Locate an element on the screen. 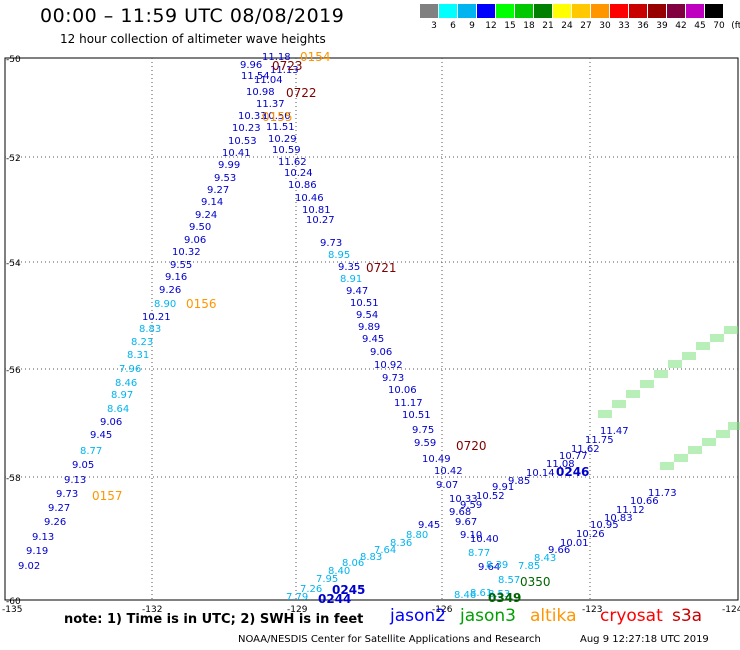  swh-value-label: 7.95 is located at coordinates (327, 579).